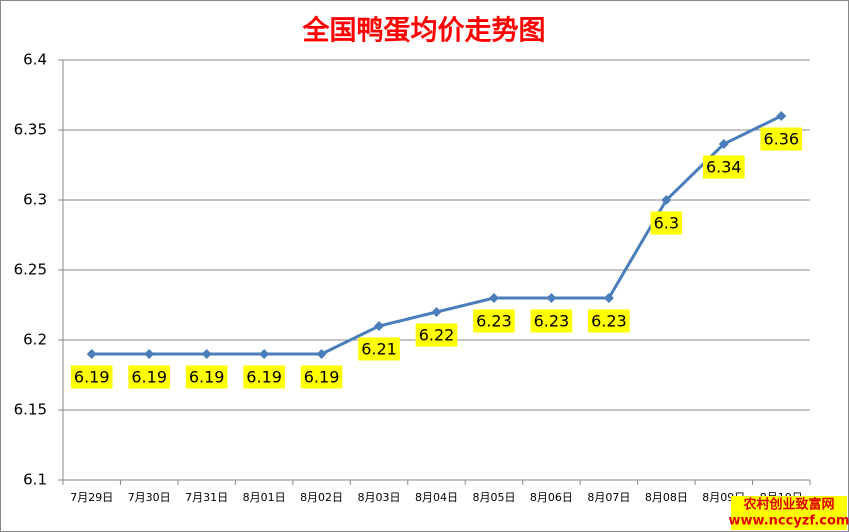  Describe the element at coordinates (666, 497) in the screenshot. I see `x-tick-label: 8月08日` at that location.